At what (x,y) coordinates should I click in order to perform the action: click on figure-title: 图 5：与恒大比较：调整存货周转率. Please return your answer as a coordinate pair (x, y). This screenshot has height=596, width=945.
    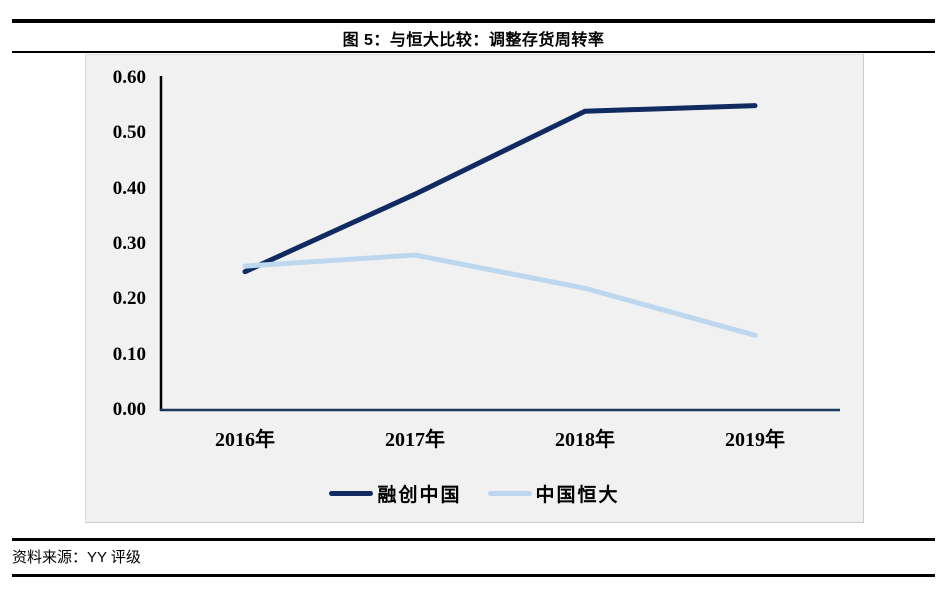
    Looking at the image, I should click on (473, 40).